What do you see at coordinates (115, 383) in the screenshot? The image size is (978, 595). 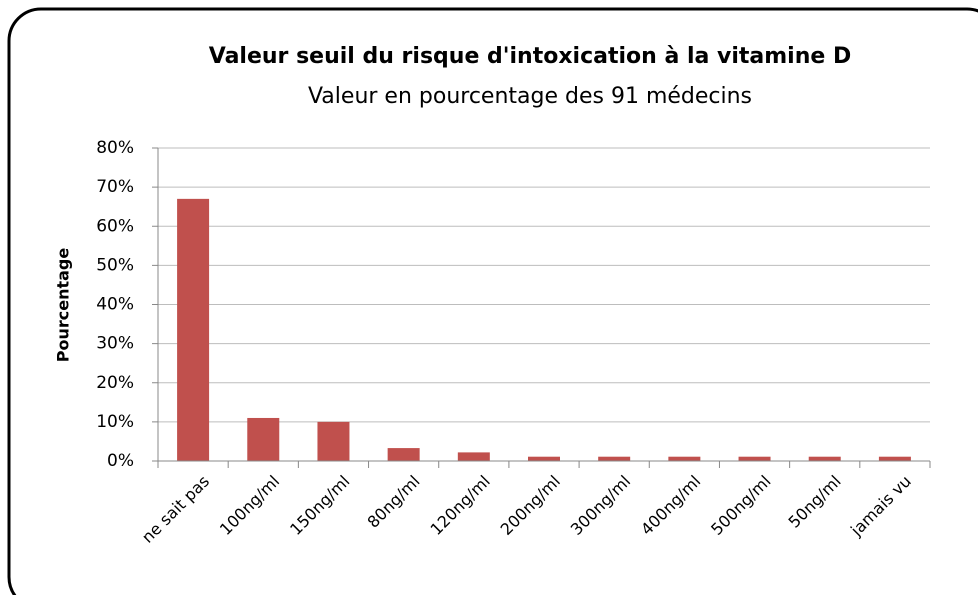 I see `y-tick-label: 20%` at bounding box center [115, 383].